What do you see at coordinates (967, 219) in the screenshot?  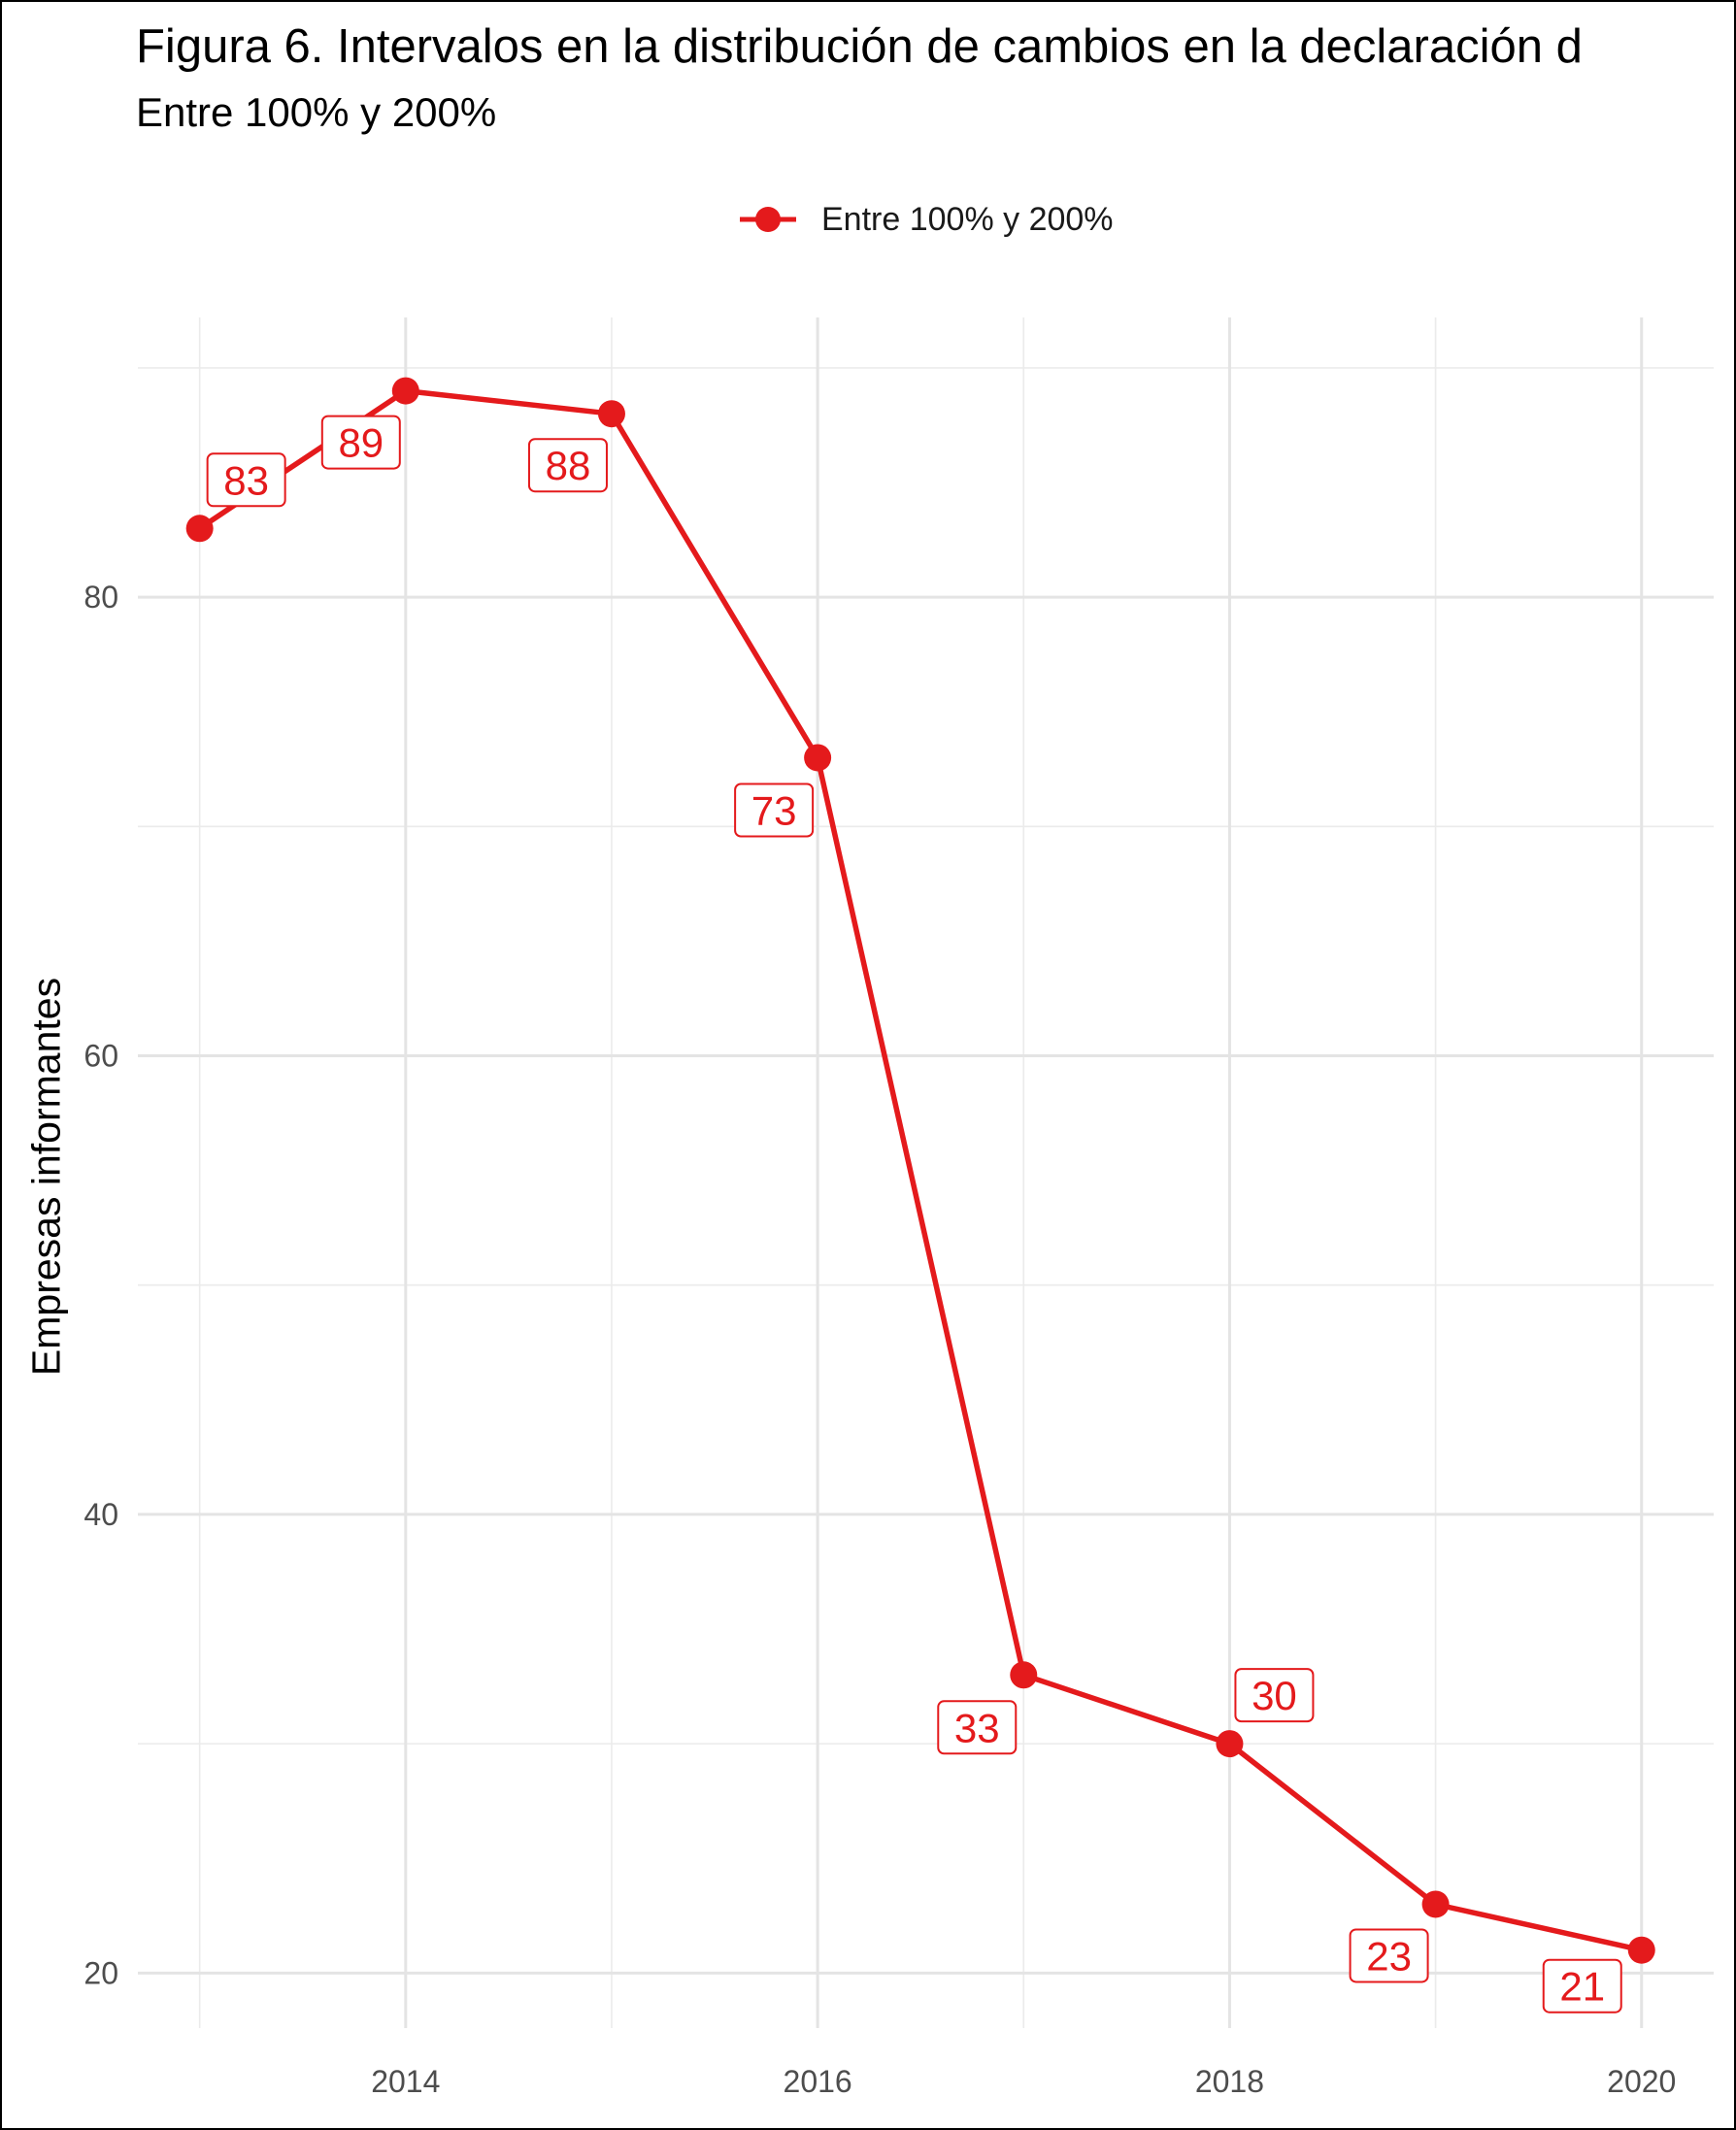 I see `legend-label: Entre 100% y 200%` at bounding box center [967, 219].